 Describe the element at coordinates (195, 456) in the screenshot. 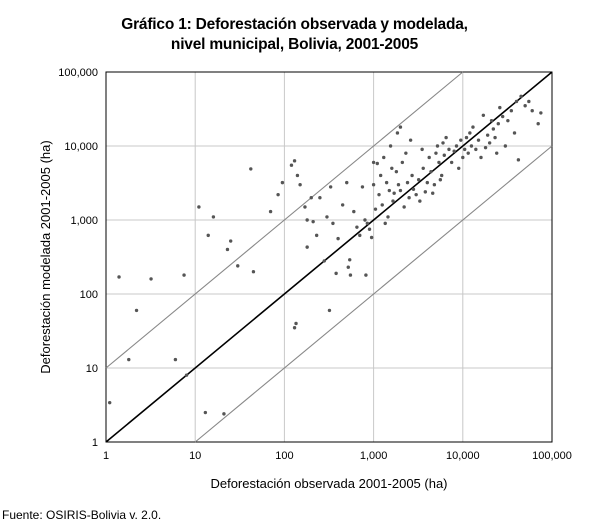

I see `x-tick-label: 10` at that location.